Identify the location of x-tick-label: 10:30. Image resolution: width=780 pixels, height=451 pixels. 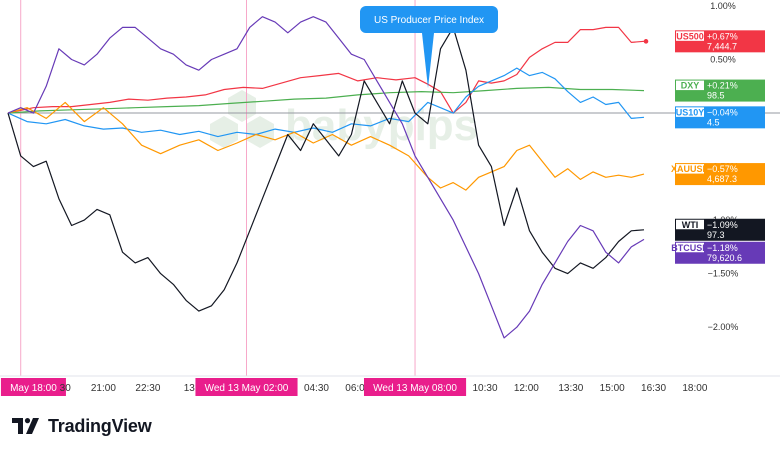
(484, 388).